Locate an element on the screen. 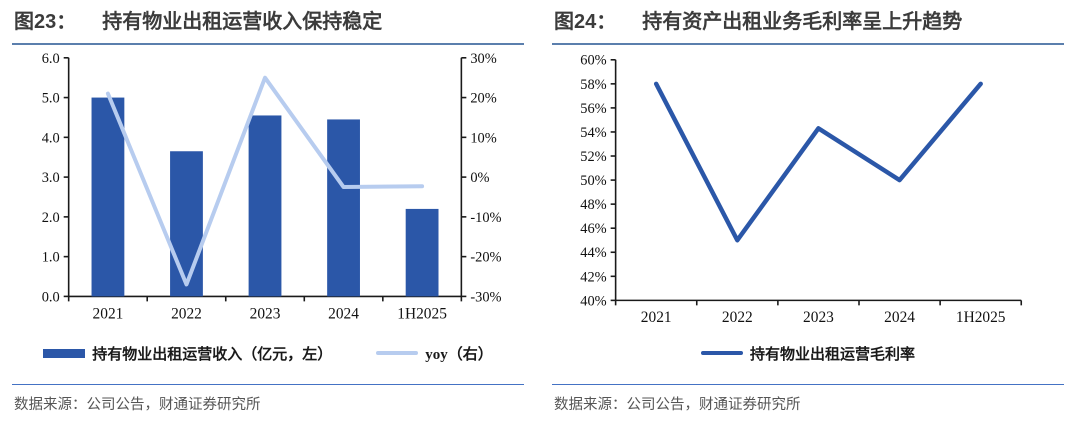  bar-2022 is located at coordinates (186, 224).